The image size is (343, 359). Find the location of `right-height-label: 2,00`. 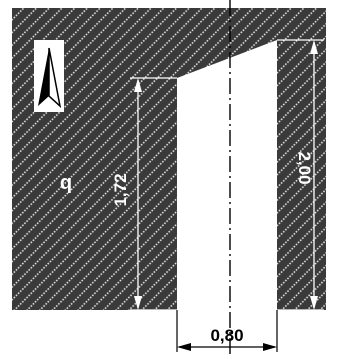

right-height-label: 2,00 is located at coordinates (304, 167).